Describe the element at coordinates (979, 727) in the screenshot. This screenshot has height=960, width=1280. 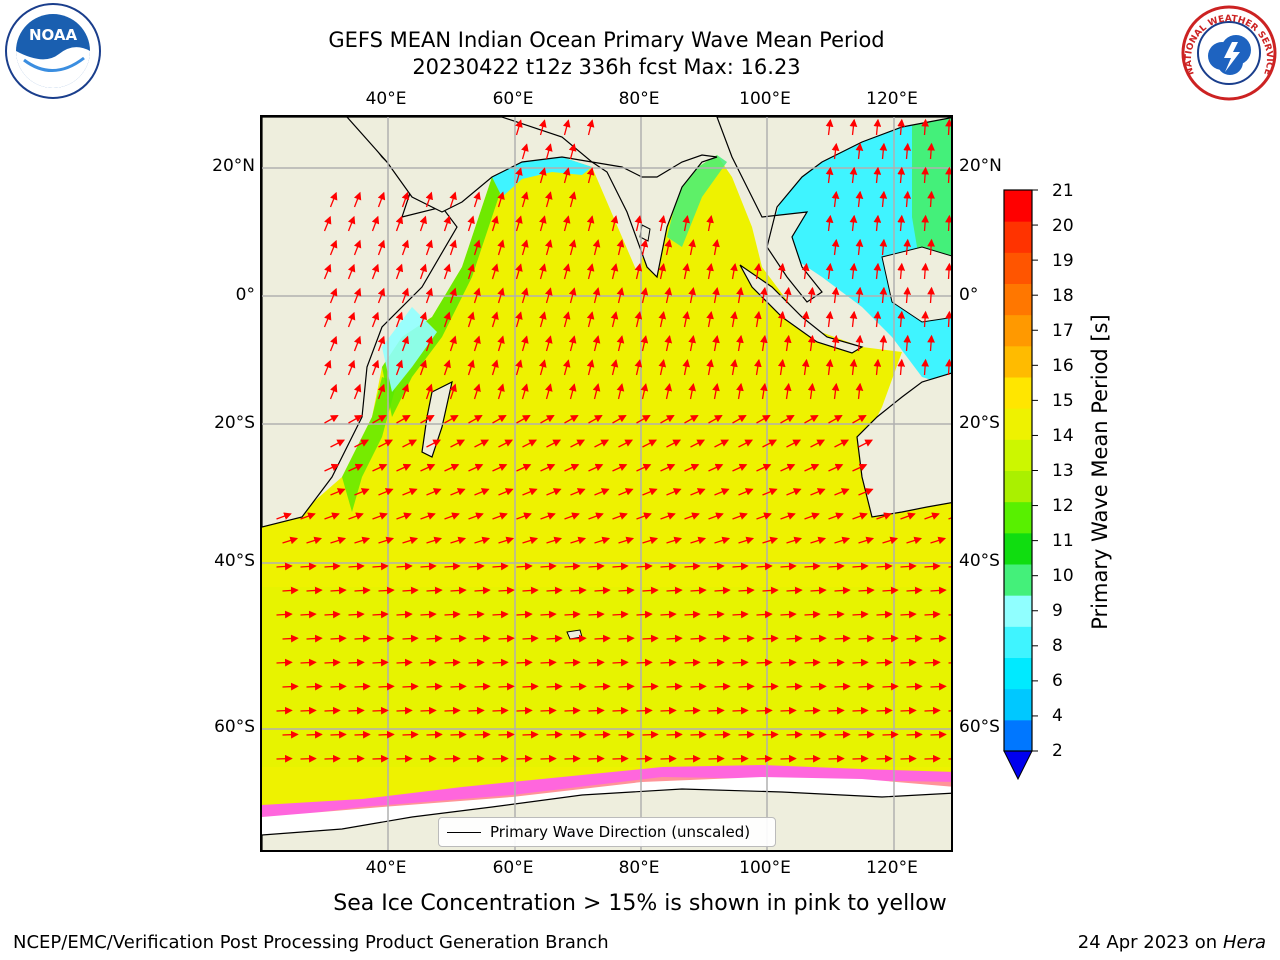
I see `right-tick-label: 60°S` at that location.